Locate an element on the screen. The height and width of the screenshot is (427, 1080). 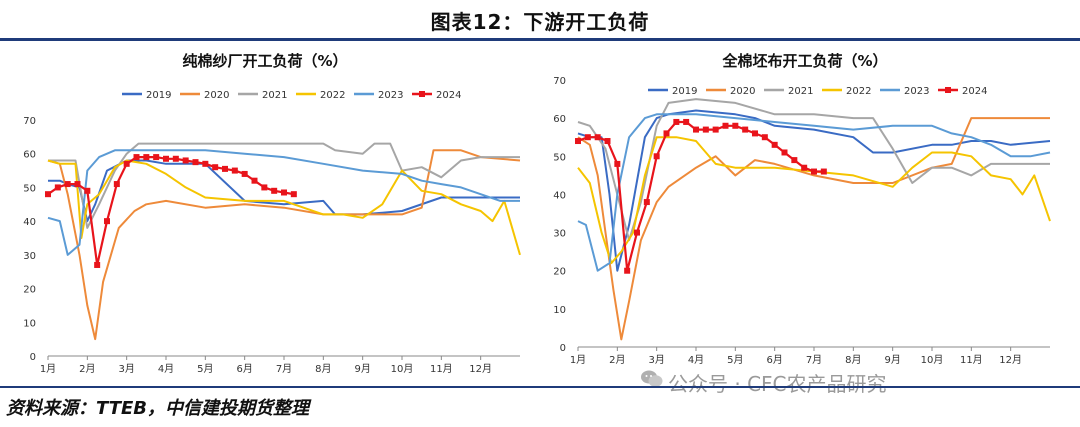
legend-marker-2024 is located at coordinates (948, 90).